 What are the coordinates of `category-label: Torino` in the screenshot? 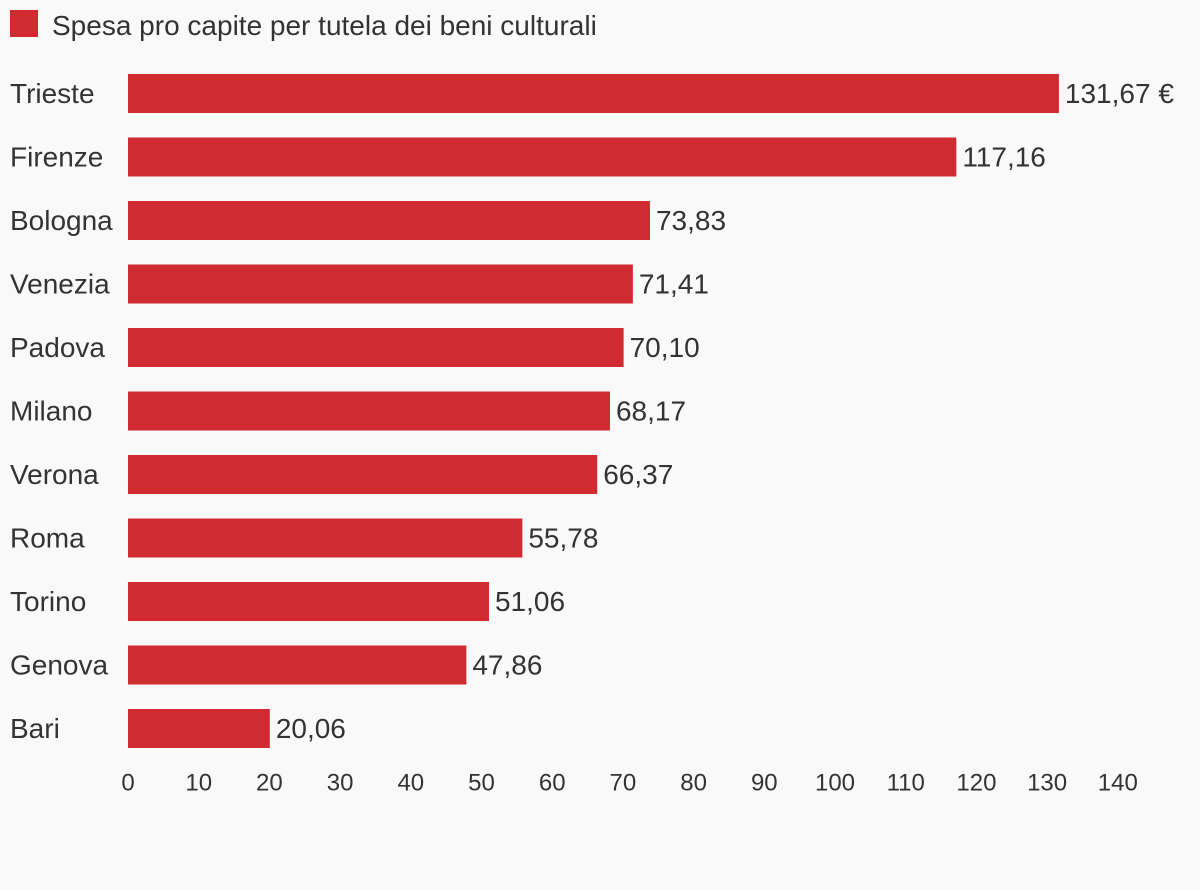 It's located at (48, 601).